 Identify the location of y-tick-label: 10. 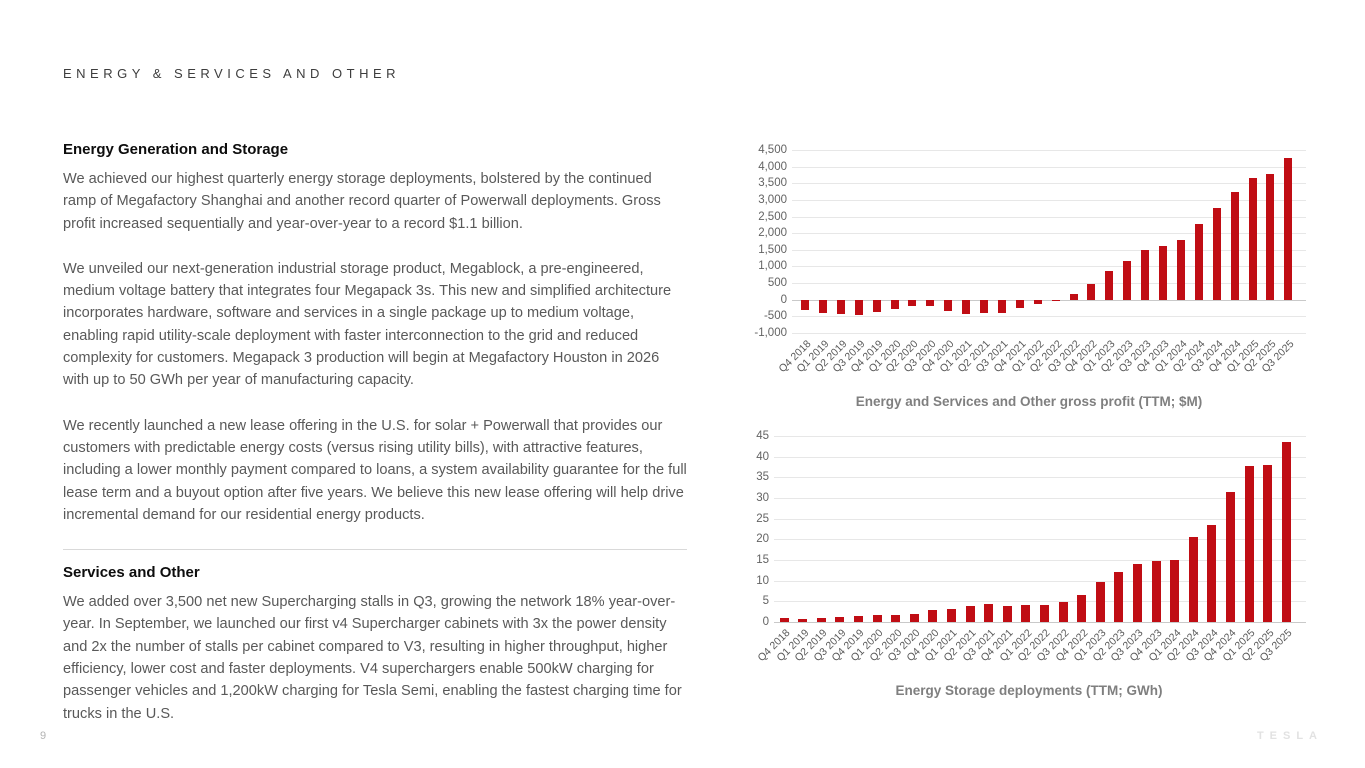
(762, 580).